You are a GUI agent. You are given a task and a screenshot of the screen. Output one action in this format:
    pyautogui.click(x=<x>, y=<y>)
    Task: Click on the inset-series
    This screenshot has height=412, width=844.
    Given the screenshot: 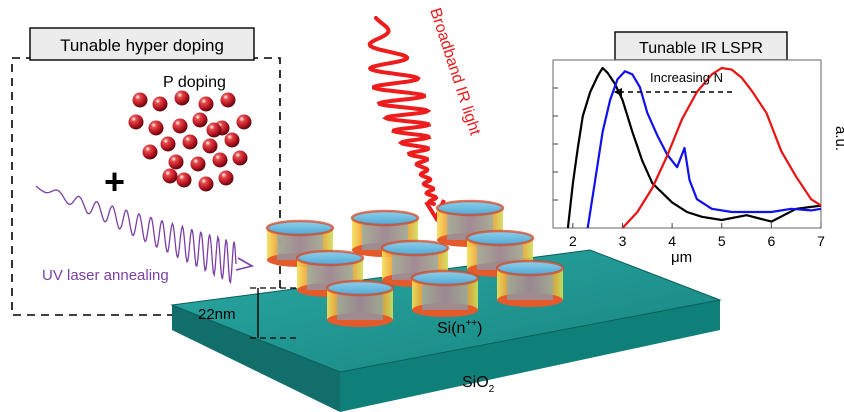 What is the action you would take?
    pyautogui.click(x=694, y=147)
    